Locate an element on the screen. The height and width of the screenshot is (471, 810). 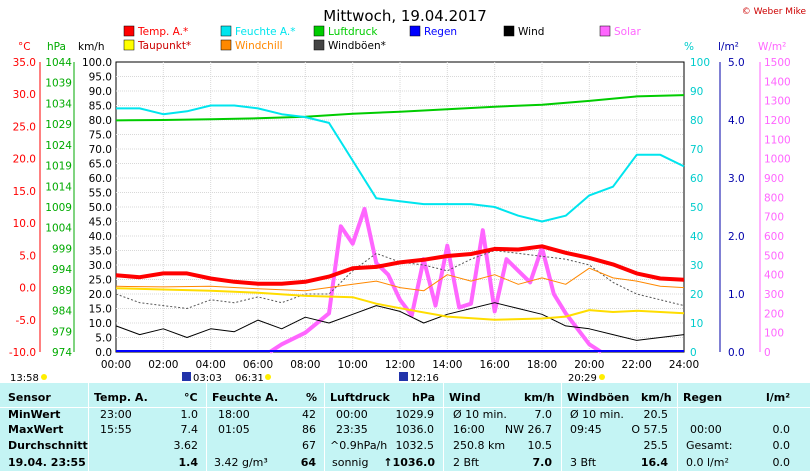
min-temp-time: 13:58 is located at coordinates (24, 378).